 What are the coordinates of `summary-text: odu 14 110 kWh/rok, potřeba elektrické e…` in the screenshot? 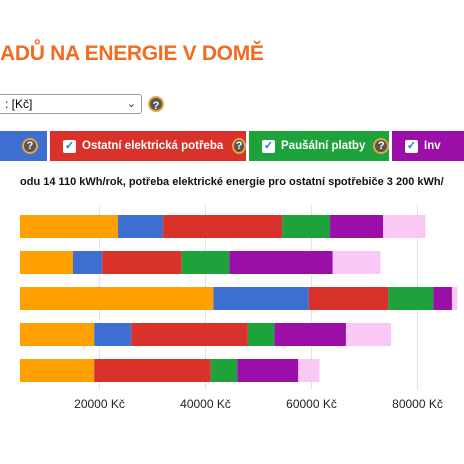 It's located at (232, 182).